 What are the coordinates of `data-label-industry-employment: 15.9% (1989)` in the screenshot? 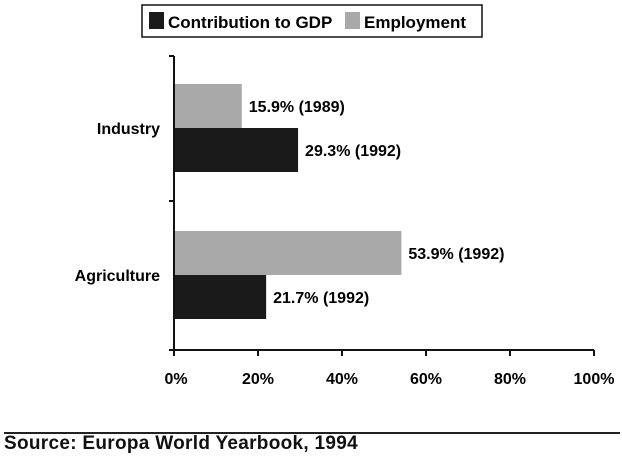 It's located at (297, 107).